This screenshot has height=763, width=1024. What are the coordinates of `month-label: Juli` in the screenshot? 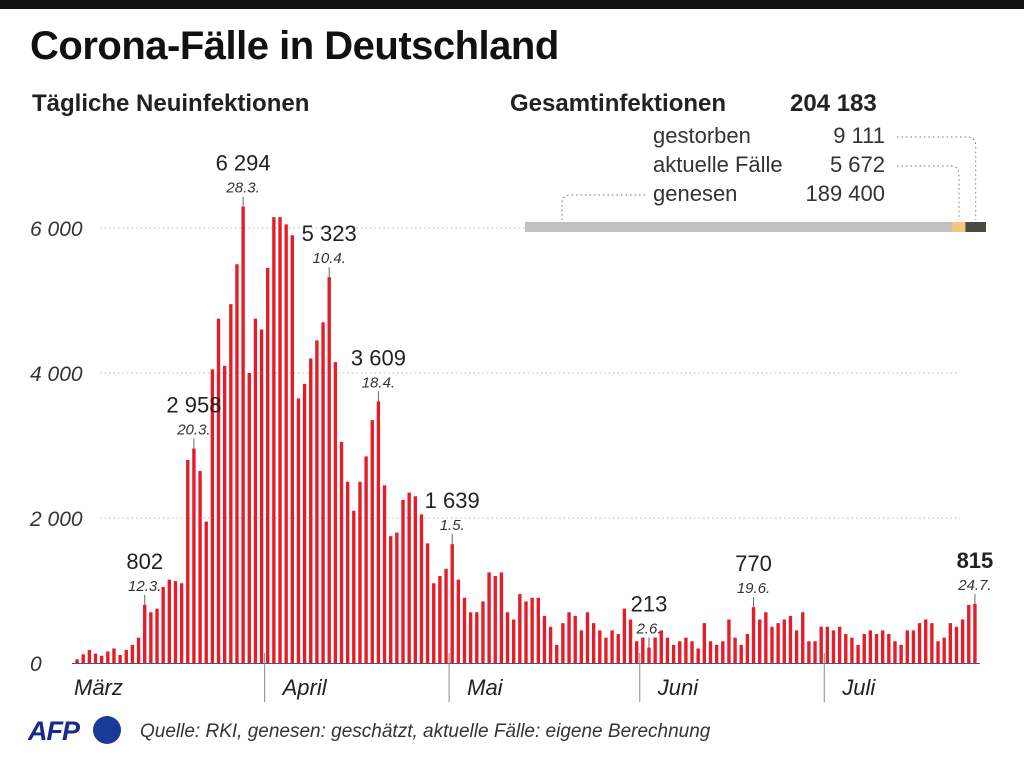 It's located at (858, 687).